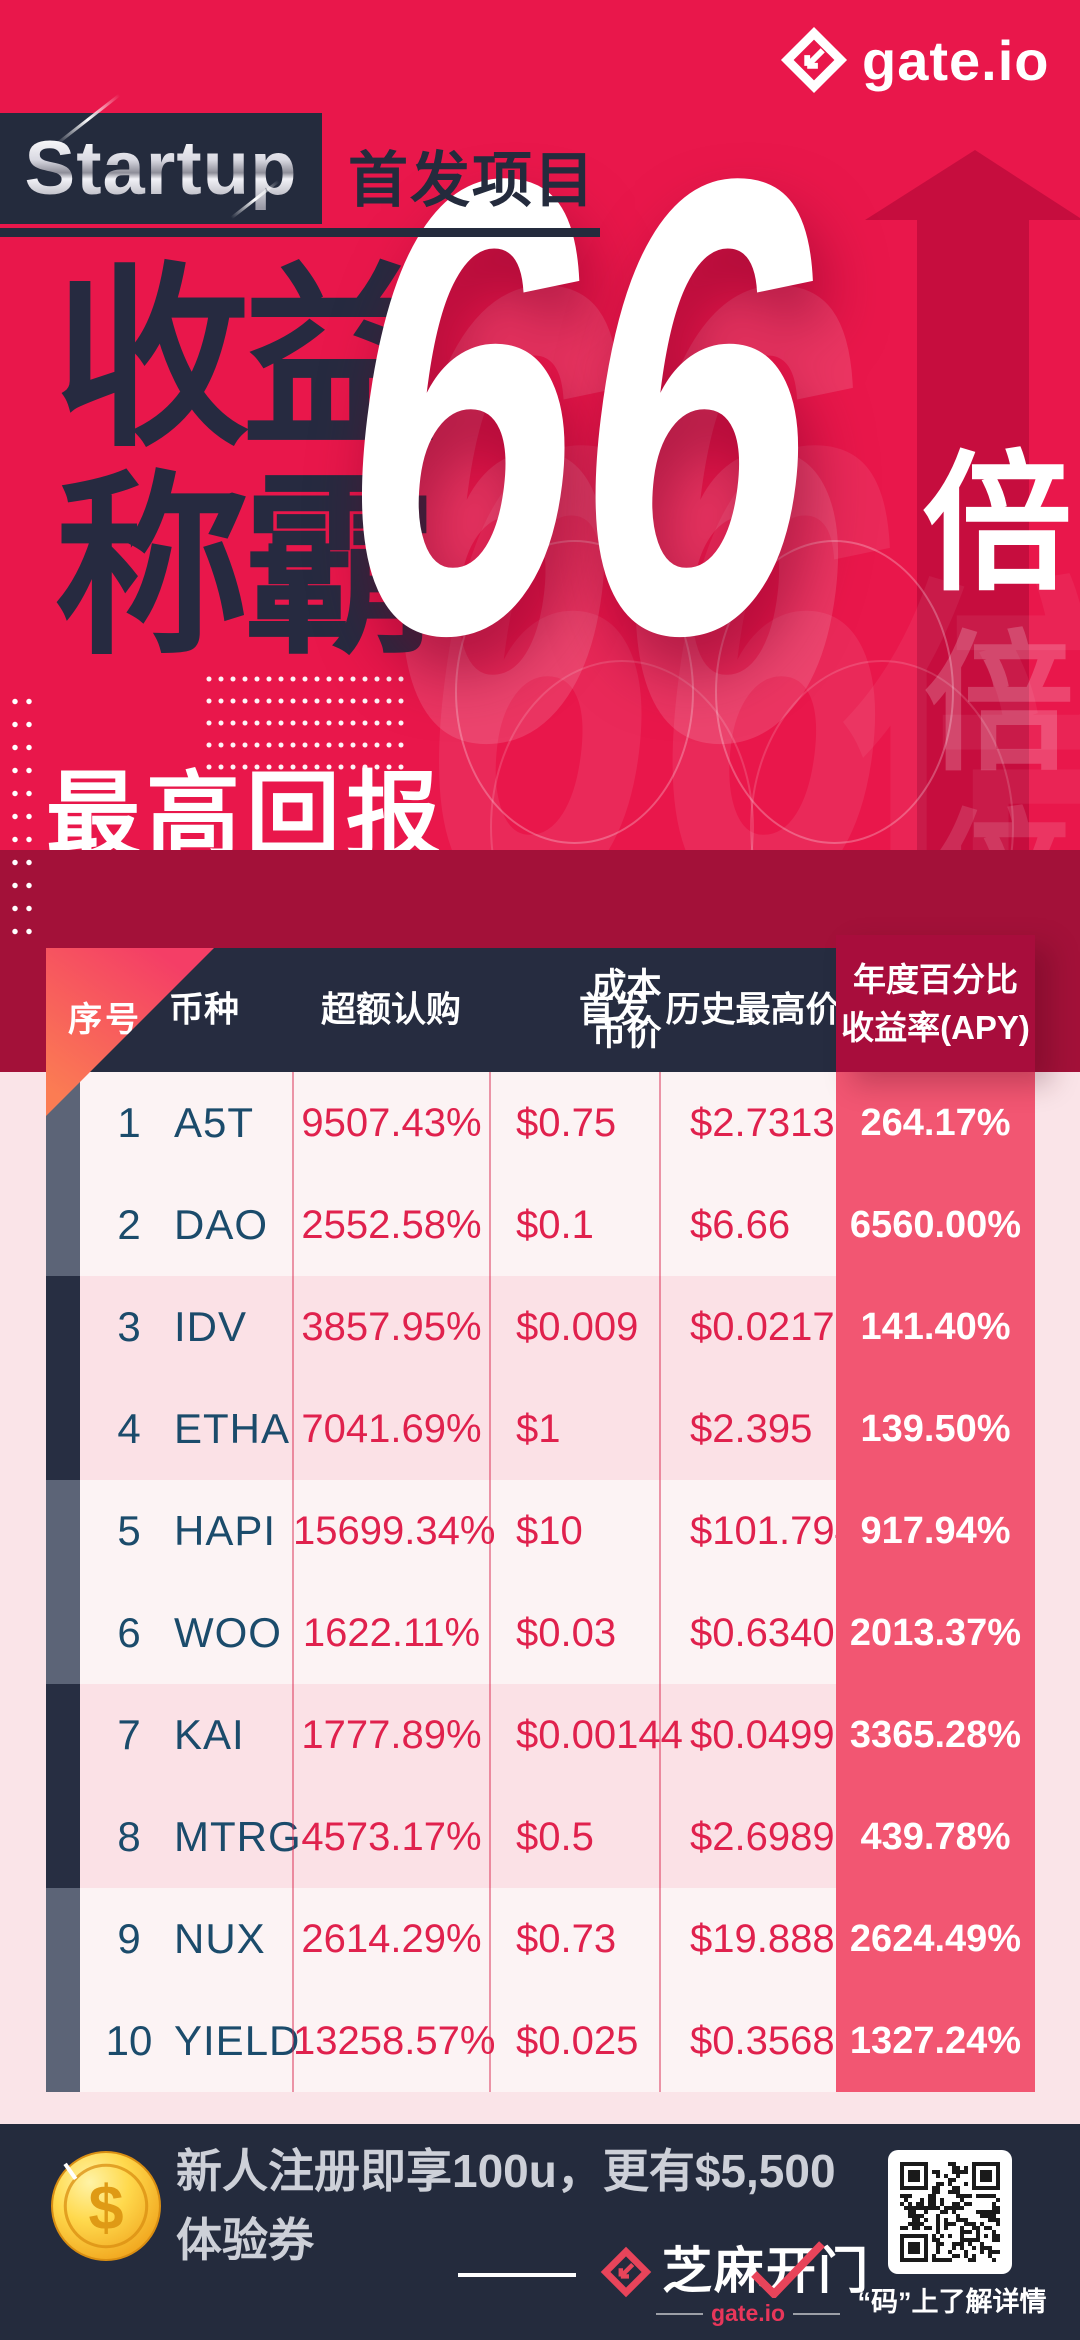 The image size is (1080, 2340). I want to click on coin-name: MTRG, so click(238, 1836).